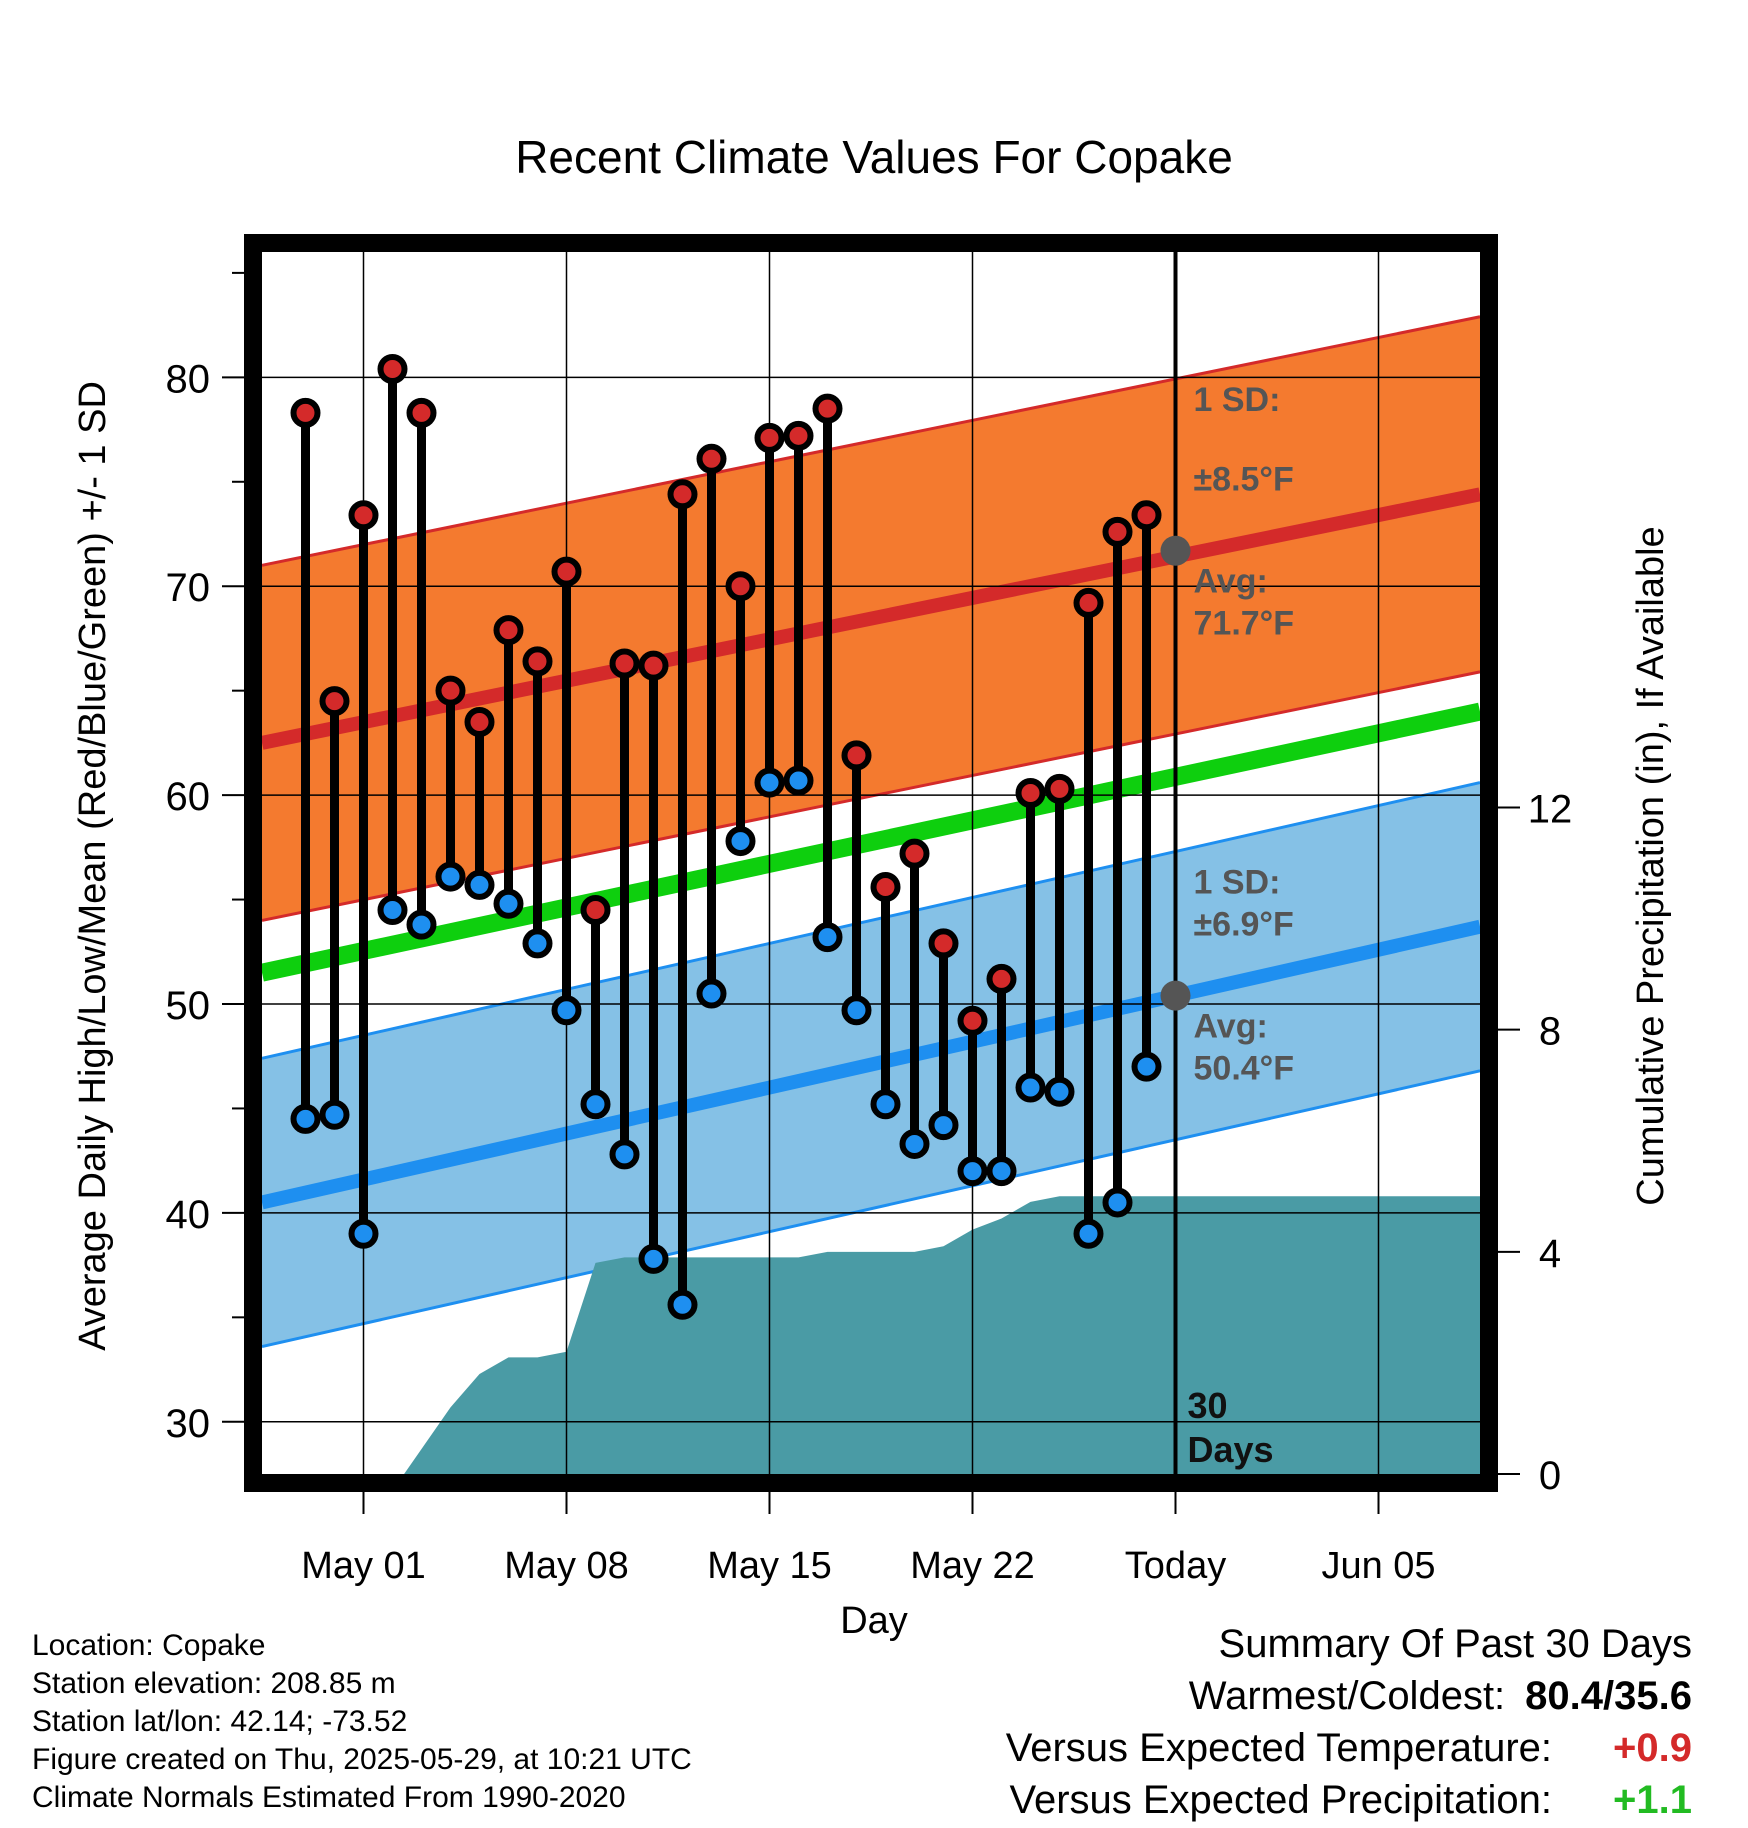  Describe the element at coordinates (188, 797) in the screenshot. I see `y-tick-label-60: 60` at that location.